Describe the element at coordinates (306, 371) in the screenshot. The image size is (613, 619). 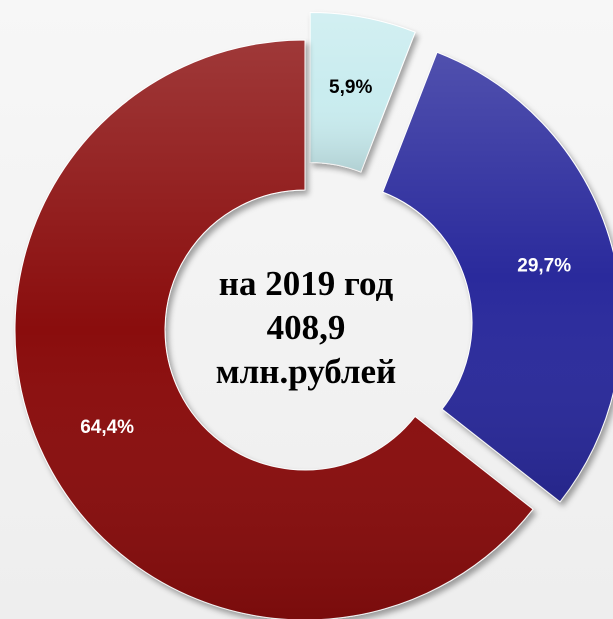
I see `center-label-unit: млн.рублей` at that location.